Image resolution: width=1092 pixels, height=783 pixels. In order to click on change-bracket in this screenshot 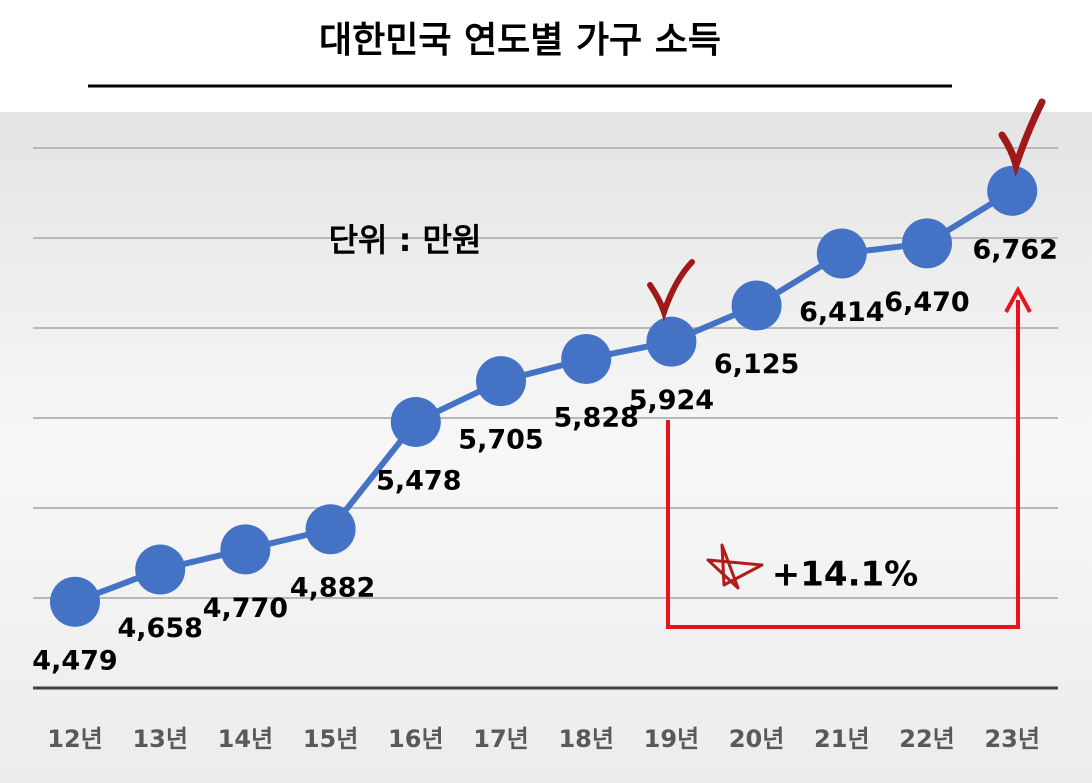, I will do `click(843, 464)`.